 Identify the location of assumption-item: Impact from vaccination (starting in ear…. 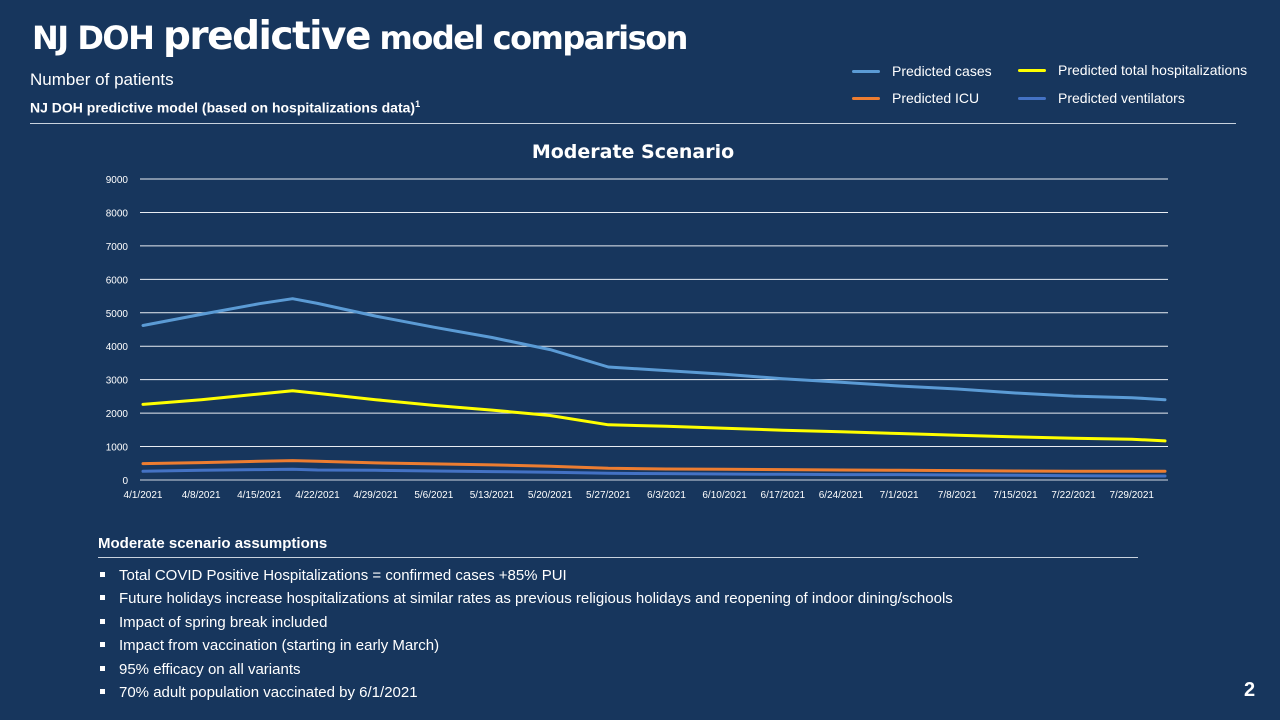
(525, 647).